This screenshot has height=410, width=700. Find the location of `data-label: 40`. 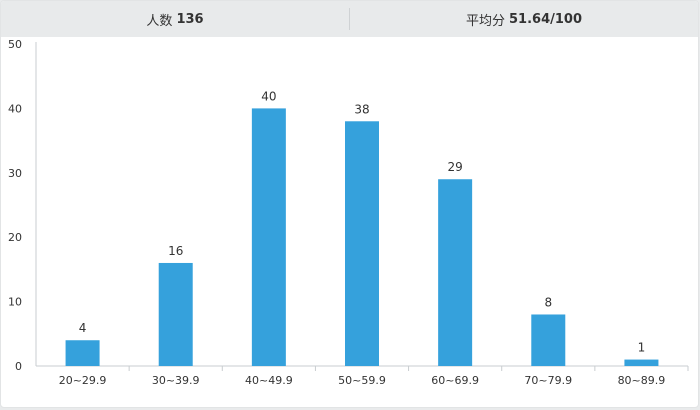

data-label: 40 is located at coordinates (268, 96).